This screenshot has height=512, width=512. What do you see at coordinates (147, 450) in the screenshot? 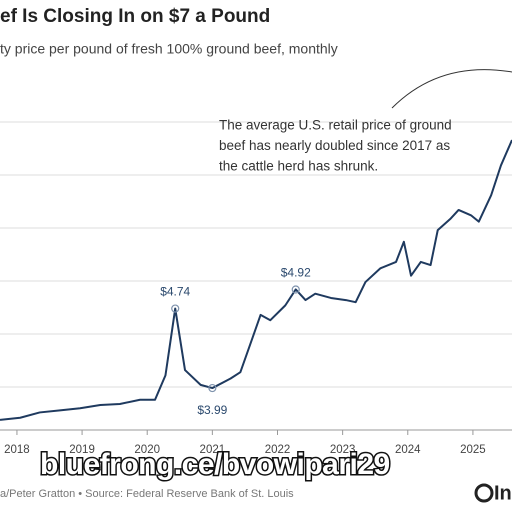
I see `x-tick-label: 2020` at bounding box center [147, 450].